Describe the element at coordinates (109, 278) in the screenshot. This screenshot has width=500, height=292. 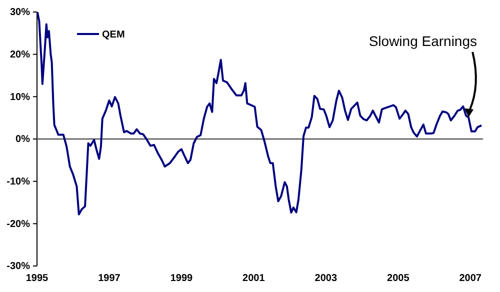
I see `x-tick-label: 1997` at that location.